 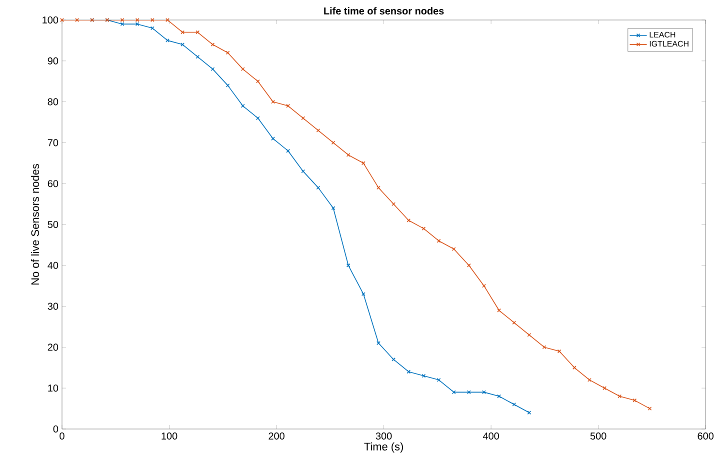 I want to click on x-tick-label: 600, so click(x=706, y=436).